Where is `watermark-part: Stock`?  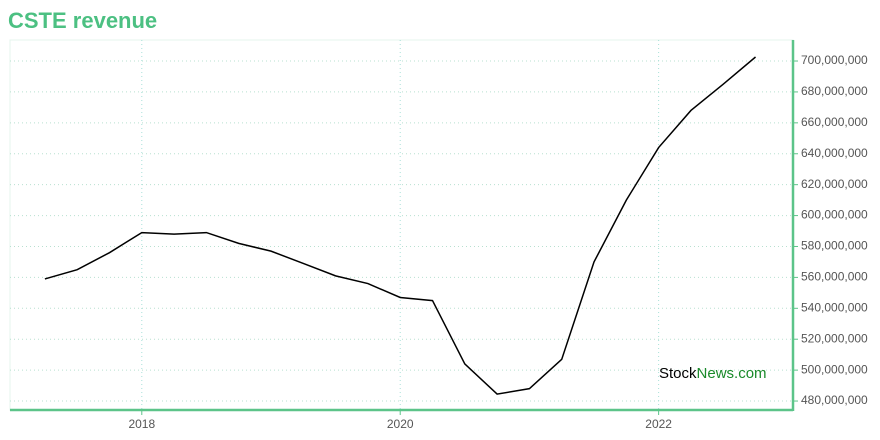 watermark-part: Stock is located at coordinates (678, 373).